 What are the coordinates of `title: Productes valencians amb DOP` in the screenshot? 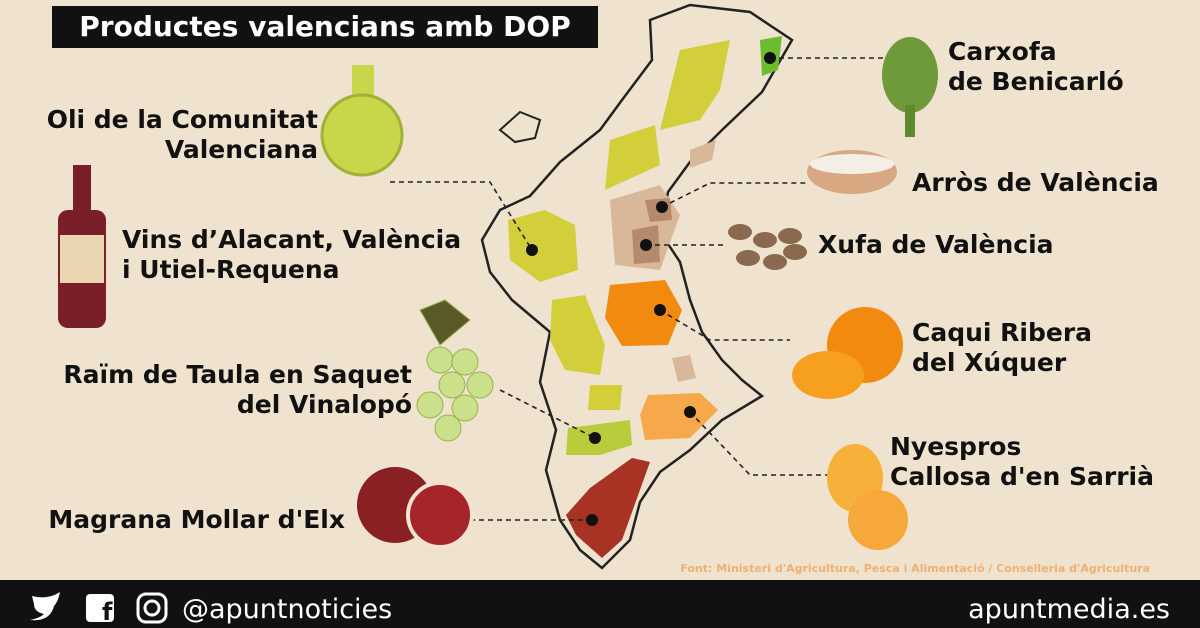 It's located at (324, 26).